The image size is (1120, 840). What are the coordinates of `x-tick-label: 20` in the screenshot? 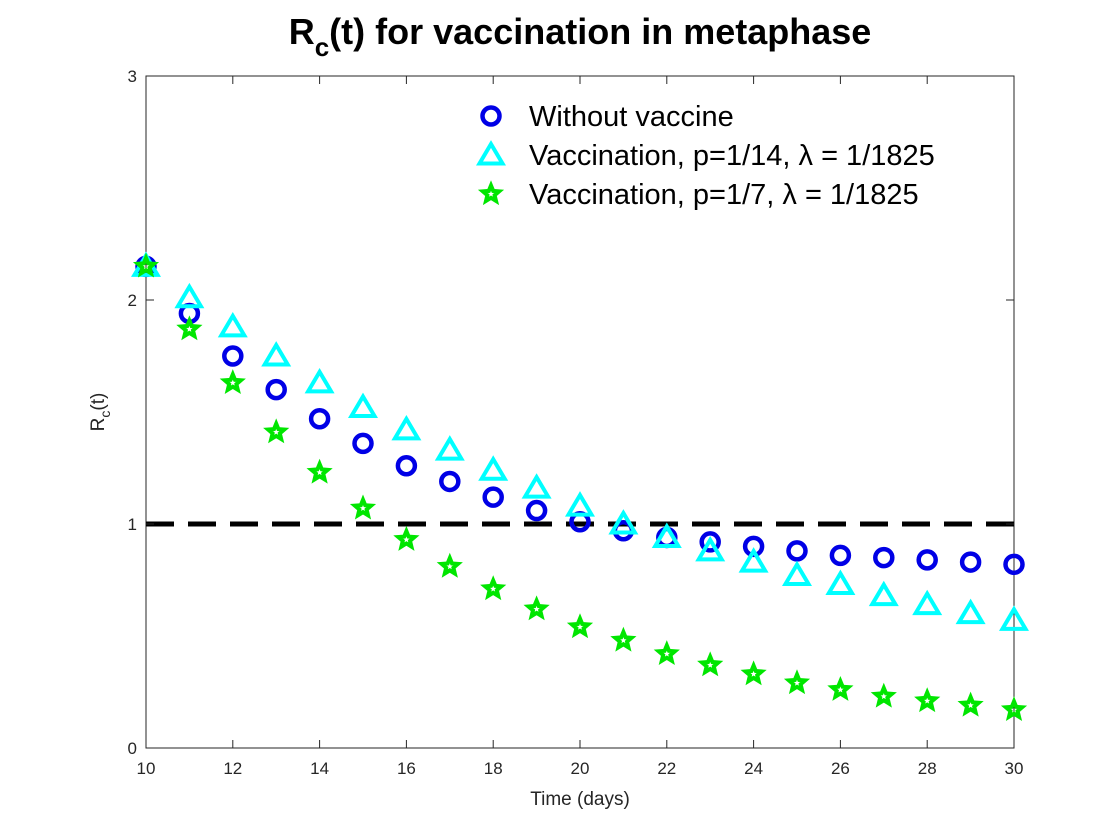 It's located at (580, 768).